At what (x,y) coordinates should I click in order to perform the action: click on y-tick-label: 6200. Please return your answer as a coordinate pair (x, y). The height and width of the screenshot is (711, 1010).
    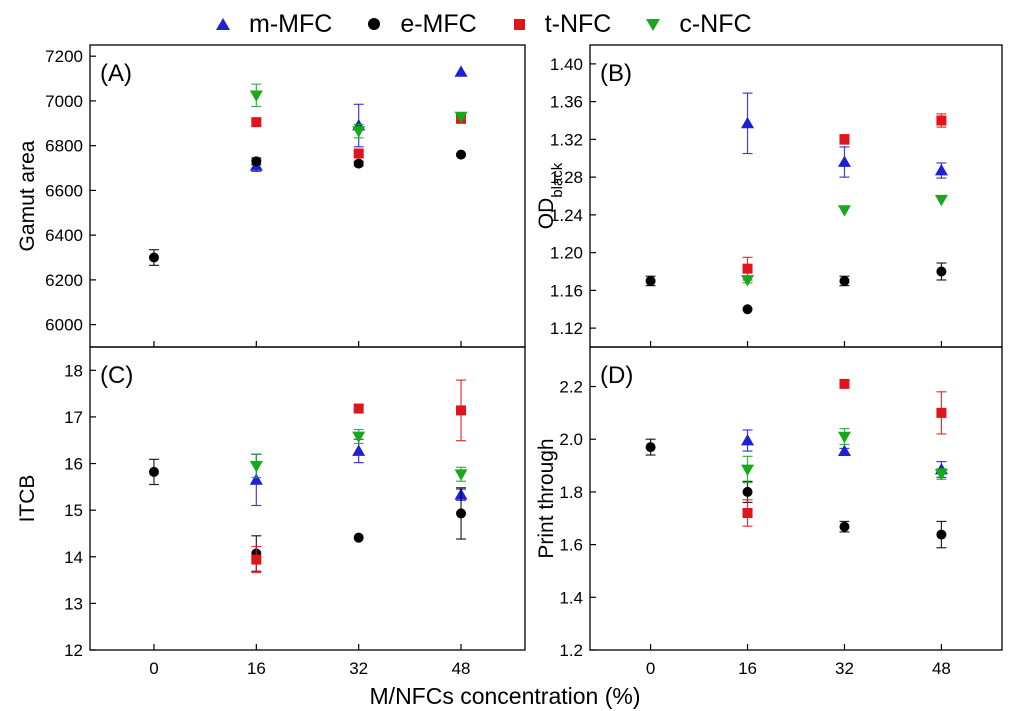
    Looking at the image, I should click on (64, 280).